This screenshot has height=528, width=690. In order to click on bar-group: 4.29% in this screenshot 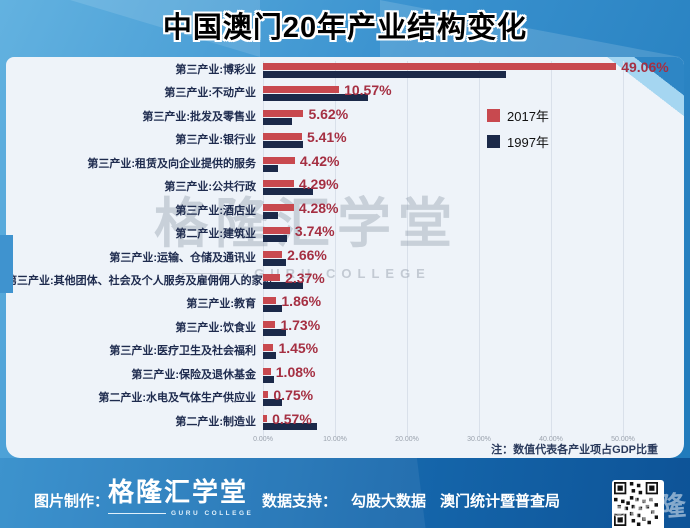, I will do `click(301, 186)`.